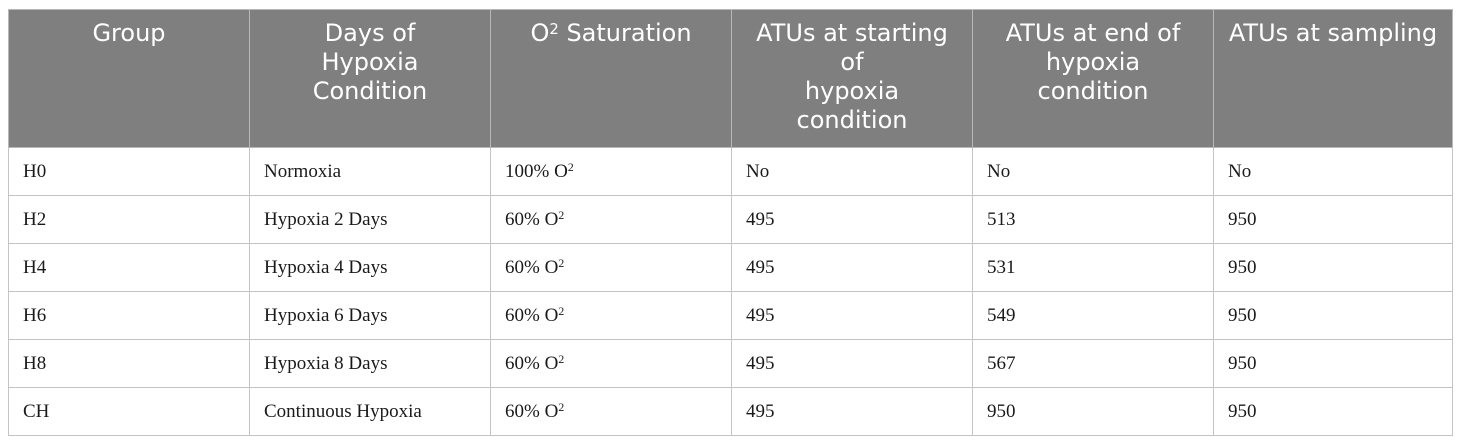 The height and width of the screenshot is (444, 1460). I want to click on cell-group: H4, so click(129, 267).